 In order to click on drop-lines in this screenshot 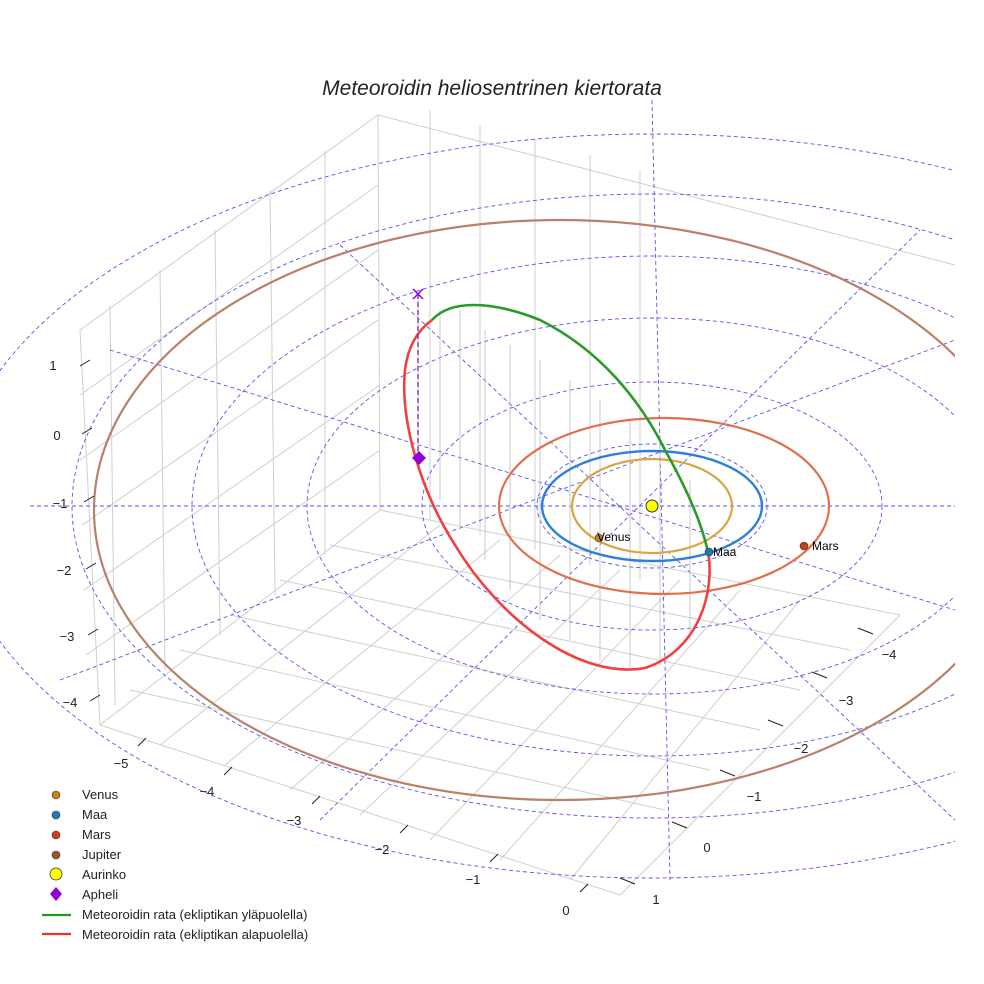, I will do `click(554, 484)`.